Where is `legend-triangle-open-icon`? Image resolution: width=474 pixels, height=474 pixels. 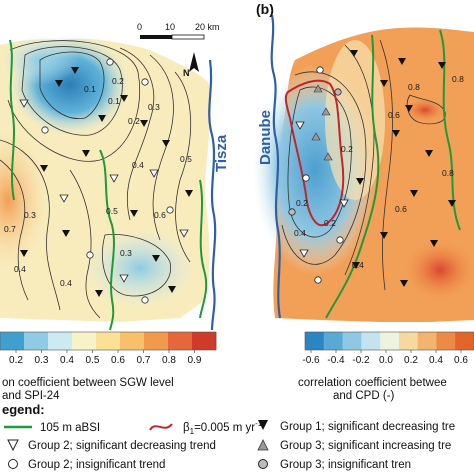
legend-triangle-open-icon is located at coordinates (13, 445).